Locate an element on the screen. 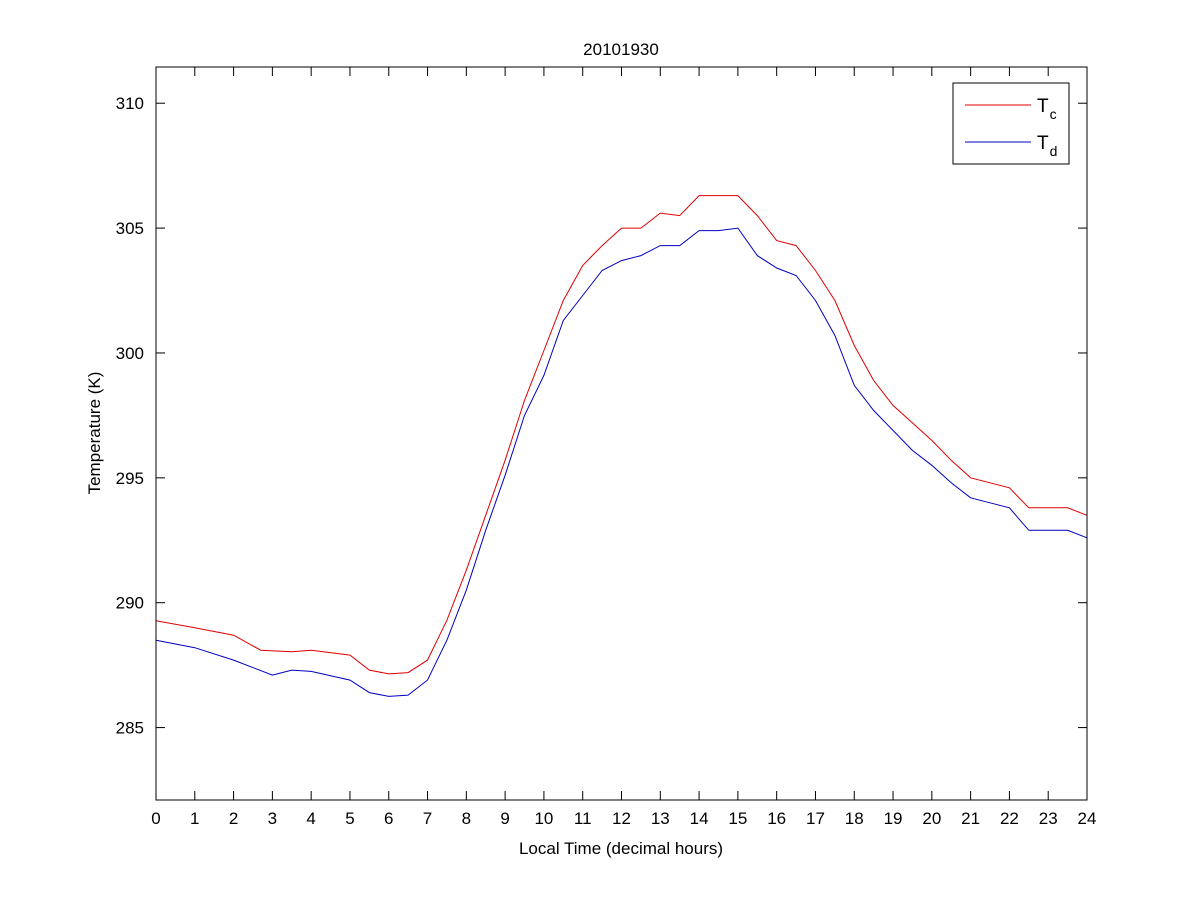 The height and width of the screenshot is (905, 1201). y-tick-label: 305 is located at coordinates (130, 228).